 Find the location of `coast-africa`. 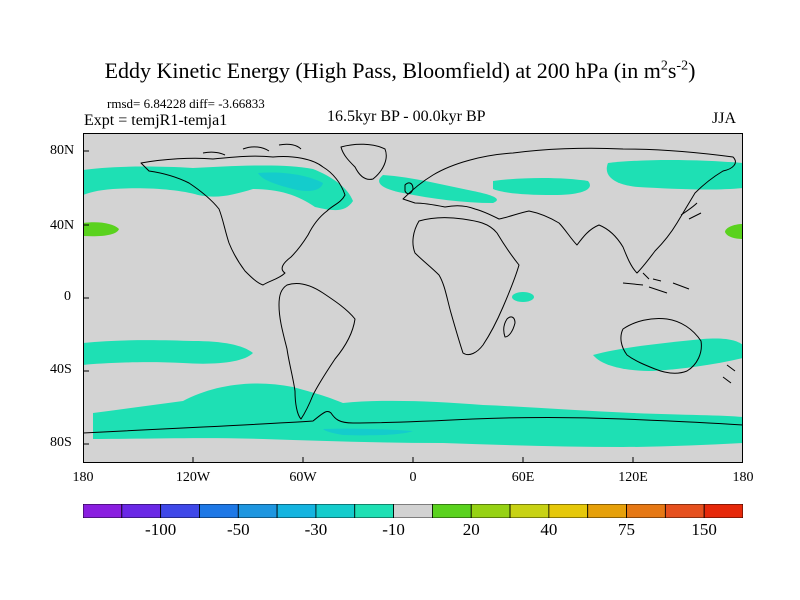

coast-africa is located at coordinates (466, 286).